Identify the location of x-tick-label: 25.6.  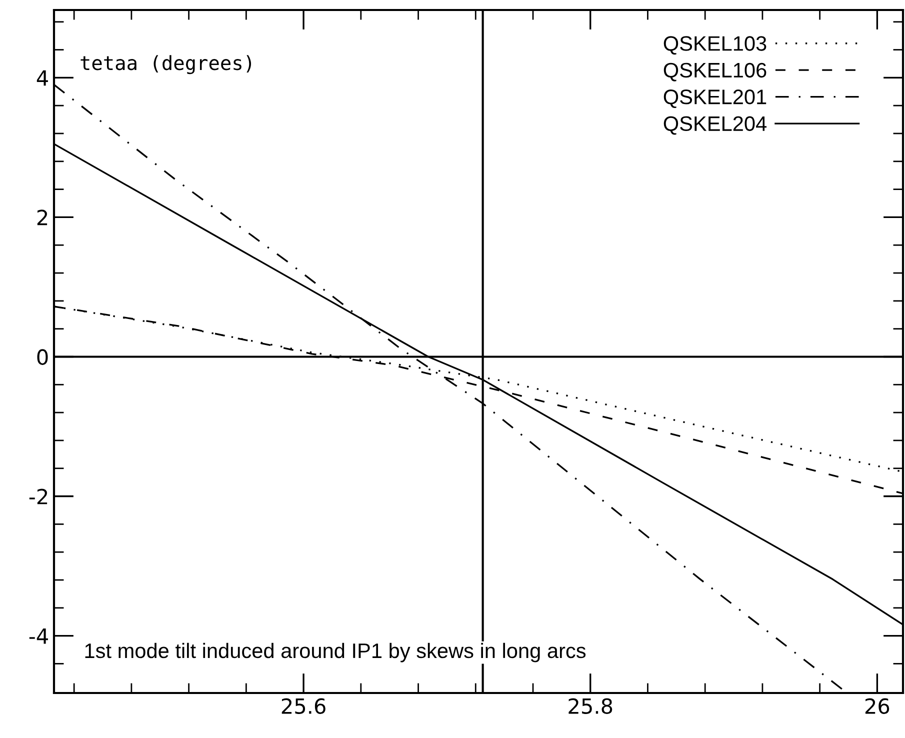
(304, 706).